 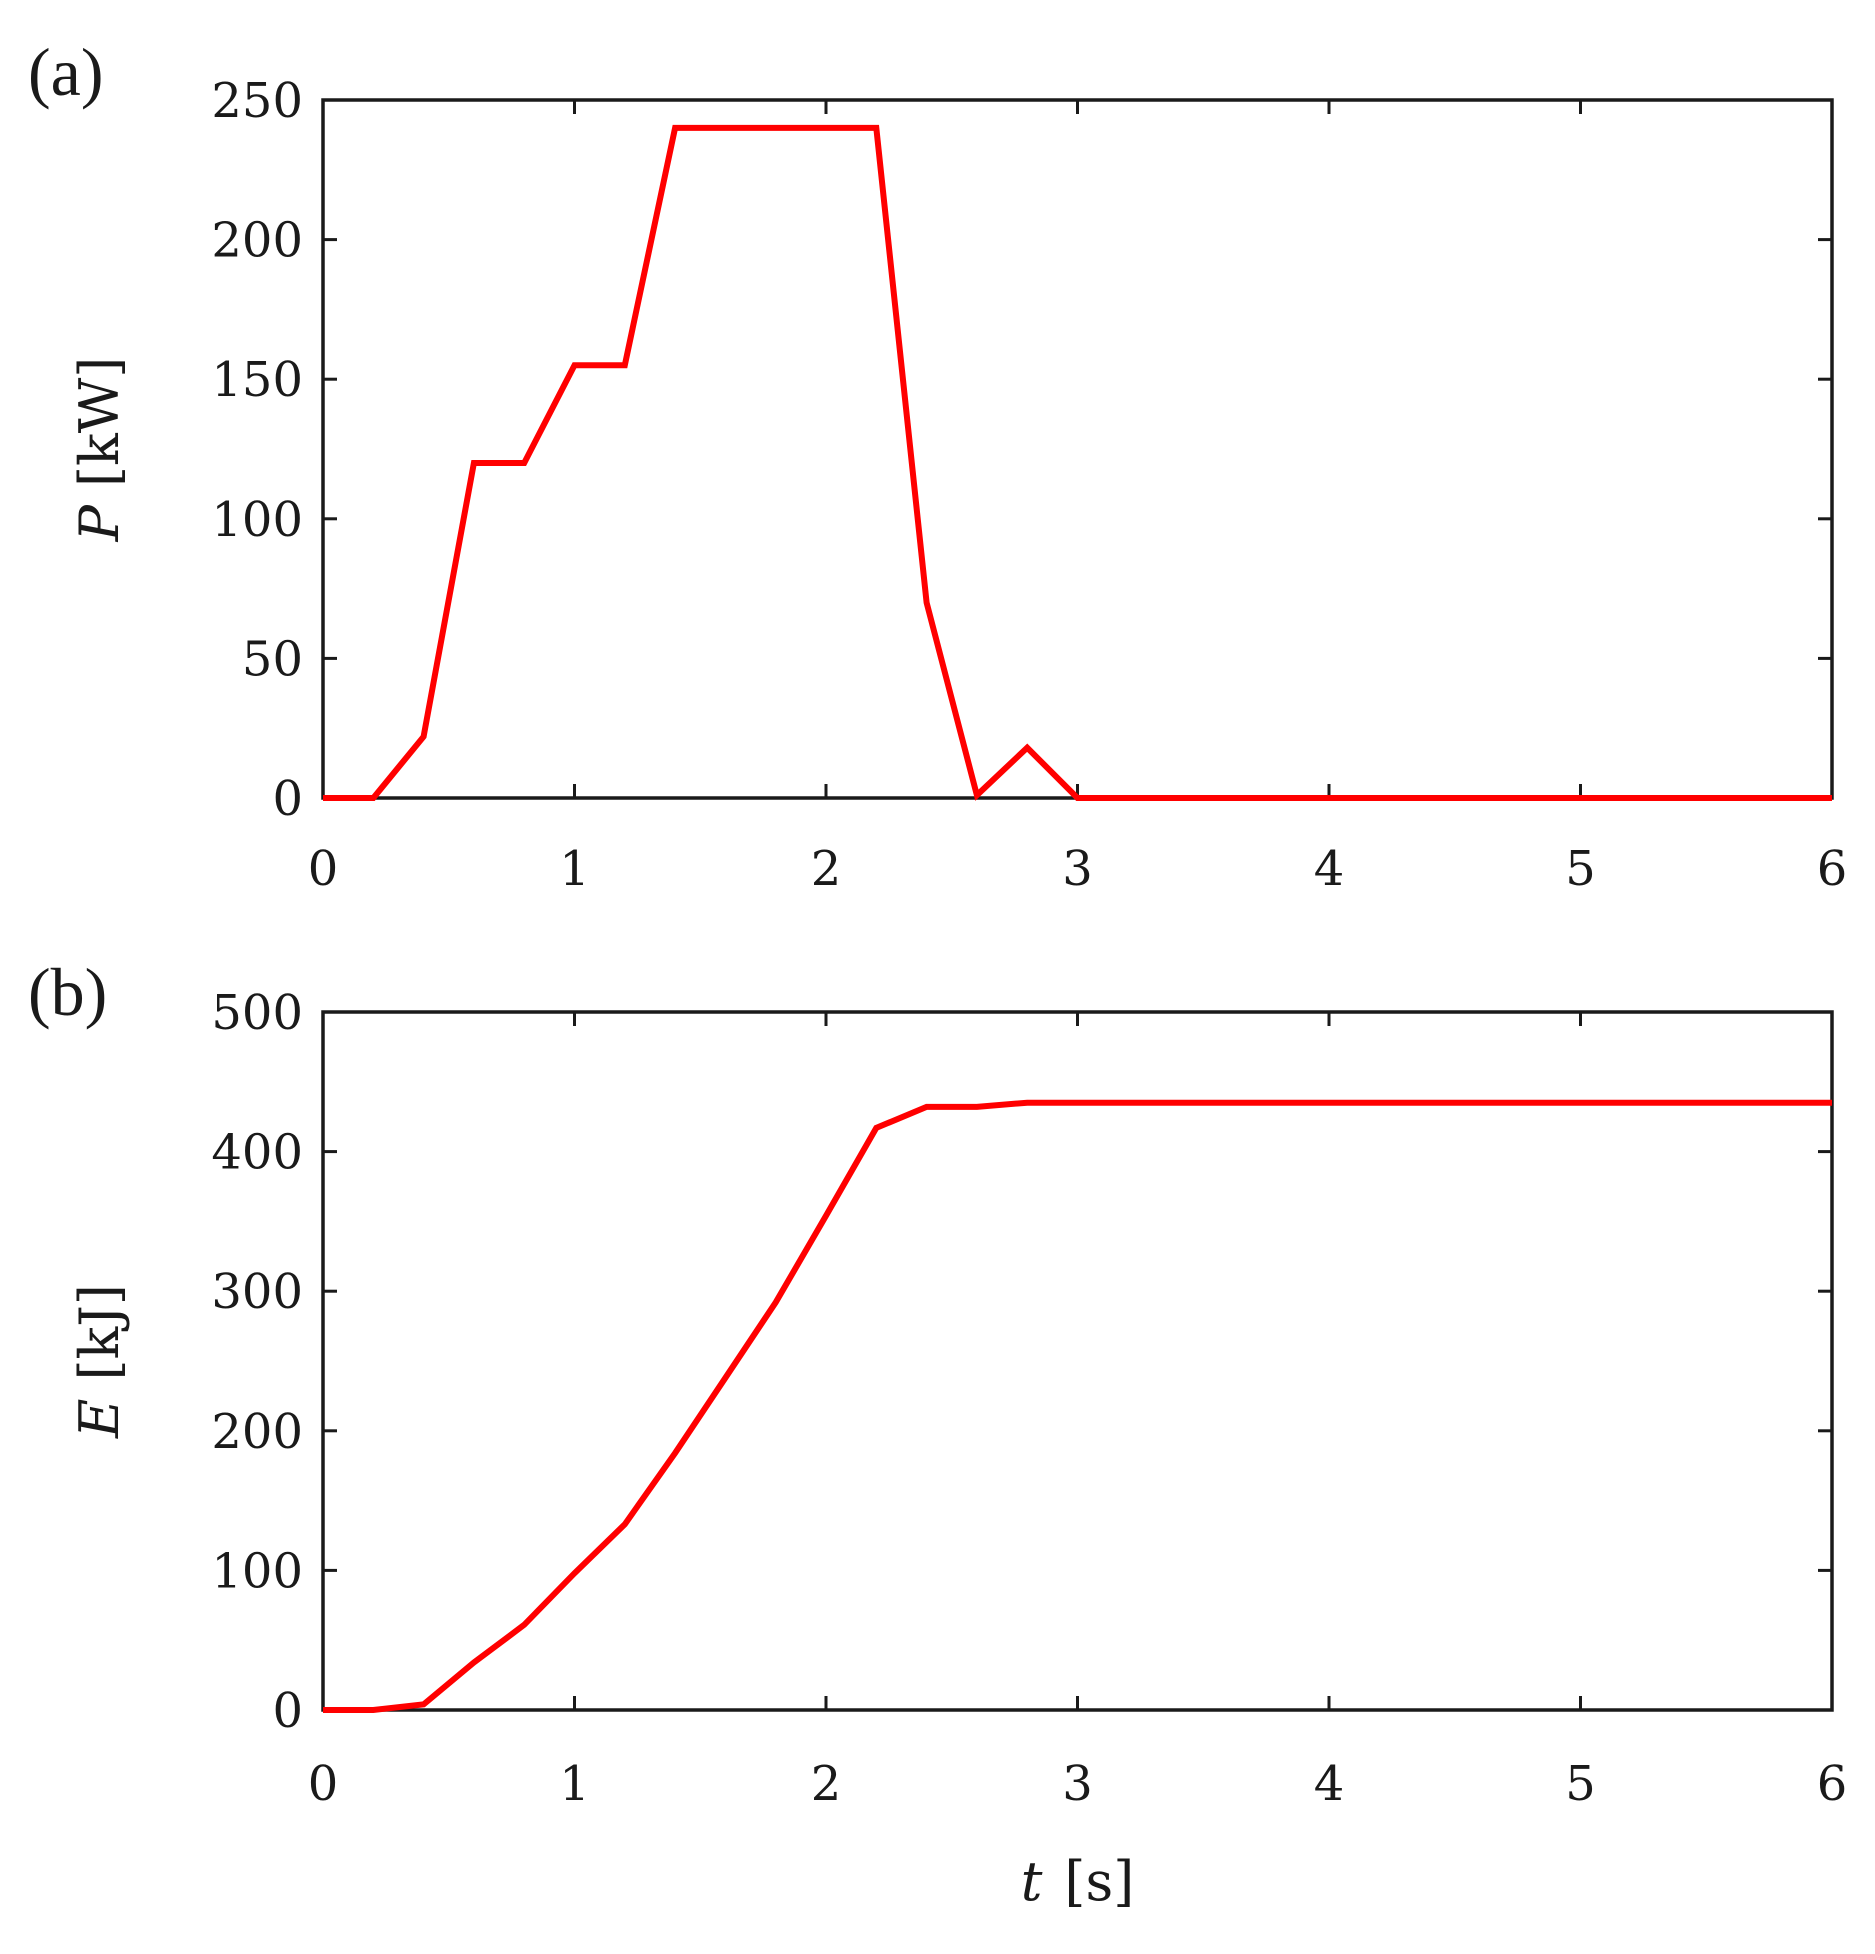 What do you see at coordinates (1099, 1881) in the screenshot?
I see `x-axis-unit: [s]` at bounding box center [1099, 1881].